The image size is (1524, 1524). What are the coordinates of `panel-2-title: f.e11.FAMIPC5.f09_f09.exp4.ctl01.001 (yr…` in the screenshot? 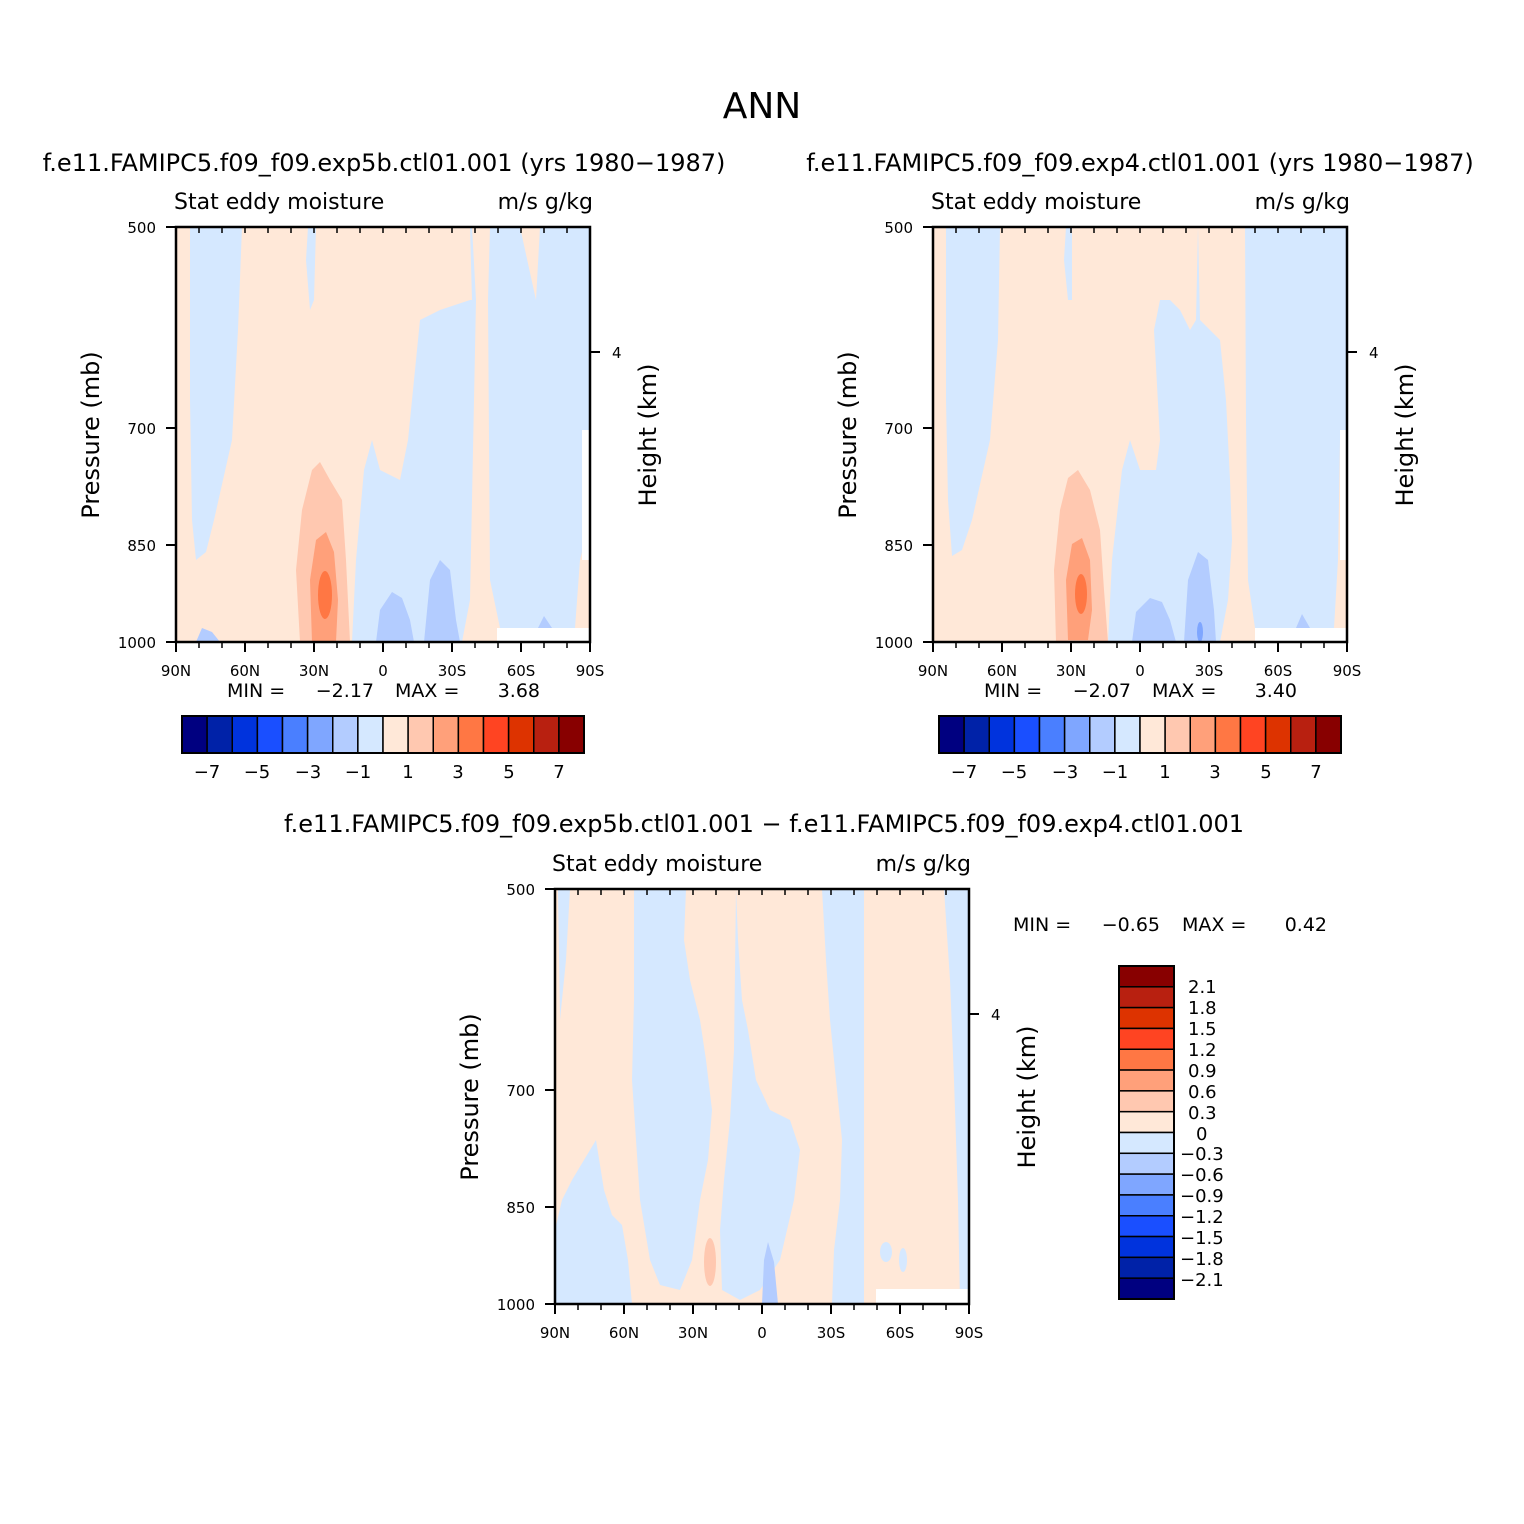 It's located at (1140, 163).